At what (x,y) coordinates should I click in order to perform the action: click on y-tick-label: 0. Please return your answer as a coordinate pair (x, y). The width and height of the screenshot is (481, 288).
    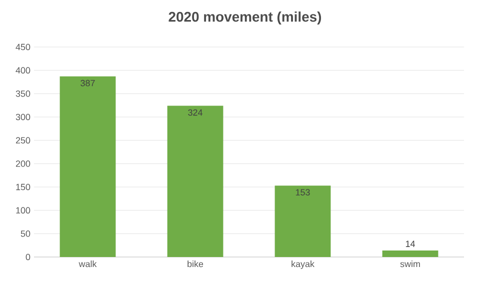
    Looking at the image, I should click on (28, 257).